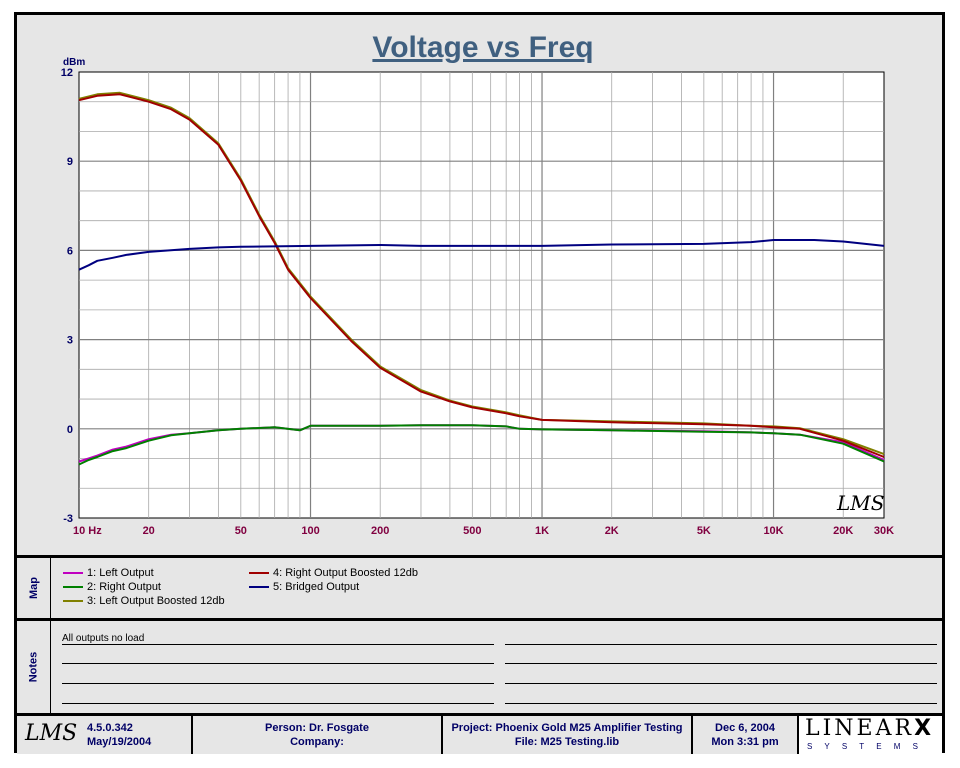  Describe the element at coordinates (51, 733) in the screenshot. I see `footer-logo: LMS` at that location.